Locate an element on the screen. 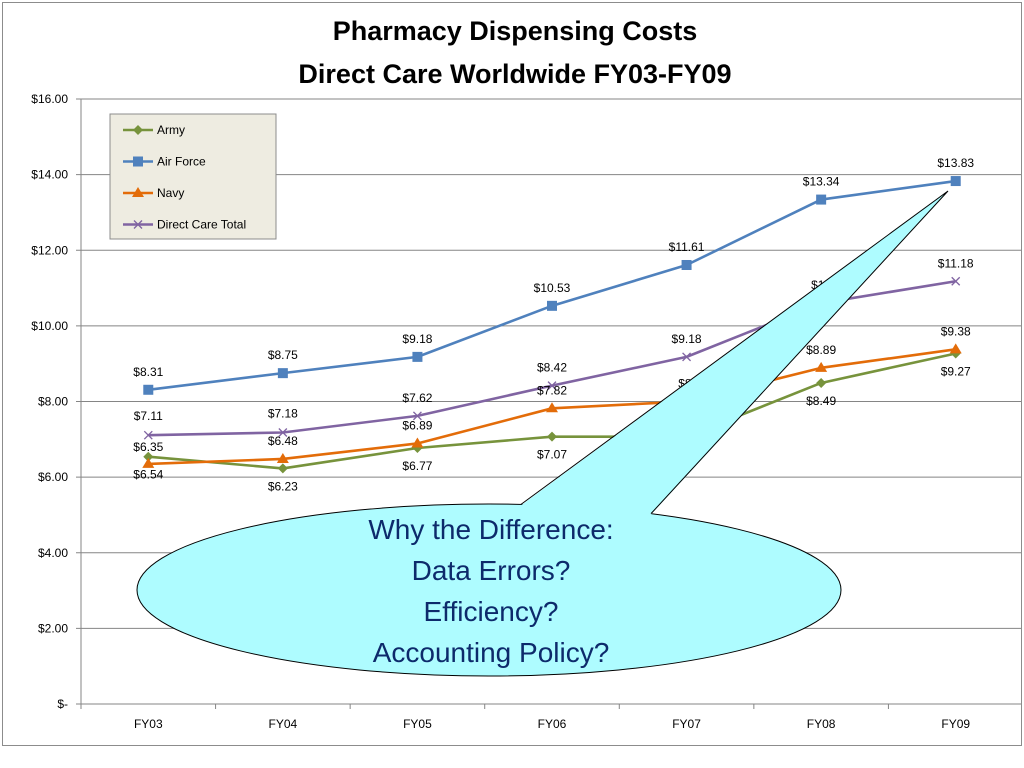  x-tick-label: FY05 is located at coordinates (417, 724).